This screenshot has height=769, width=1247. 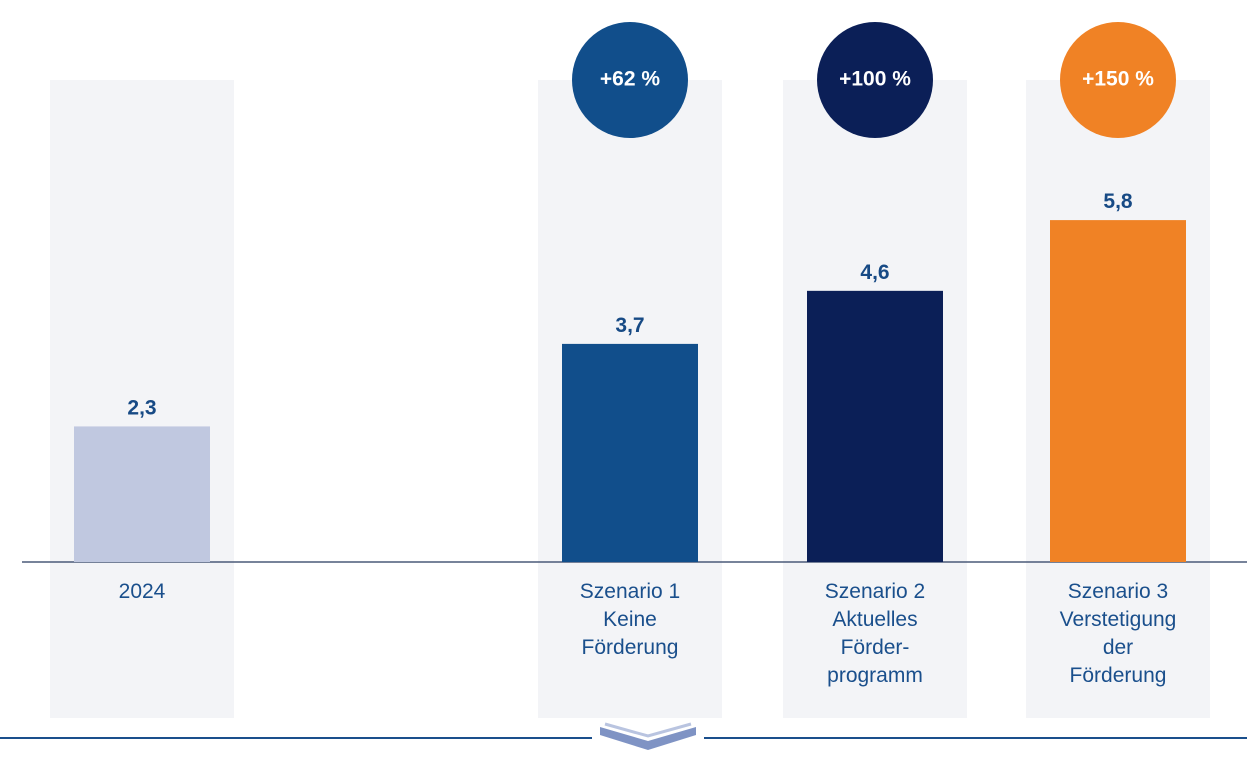 What do you see at coordinates (629, 325) in the screenshot?
I see `value-label: 3,7` at bounding box center [629, 325].